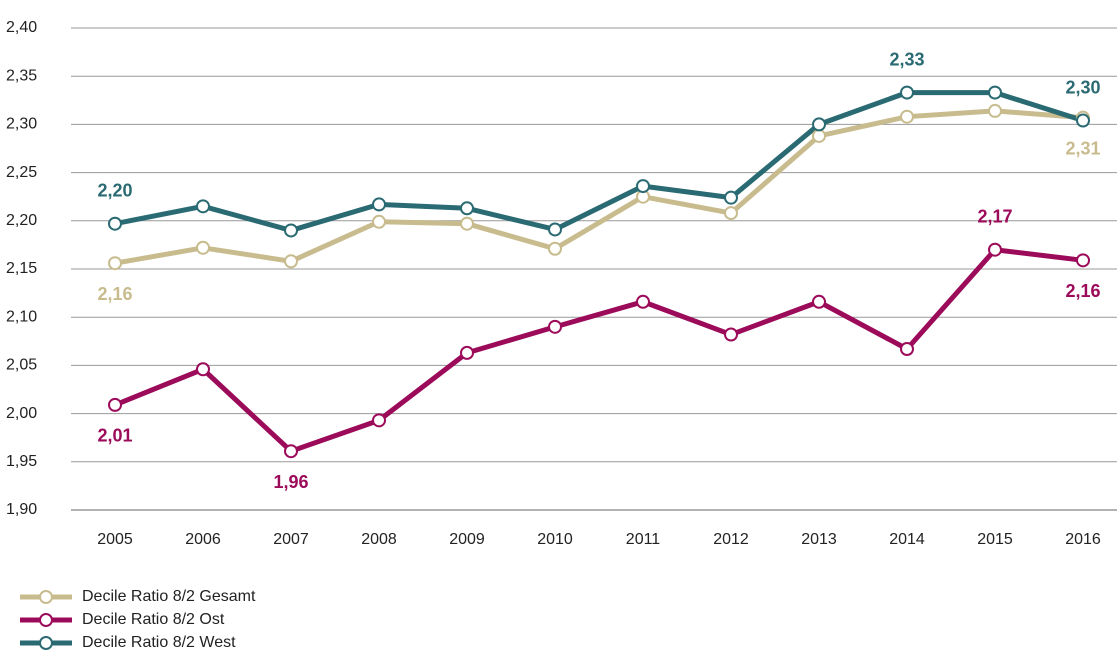 This screenshot has height=659, width=1117. Describe the element at coordinates (21, 220) in the screenshot. I see `y-tick-label: 2,20` at that location.